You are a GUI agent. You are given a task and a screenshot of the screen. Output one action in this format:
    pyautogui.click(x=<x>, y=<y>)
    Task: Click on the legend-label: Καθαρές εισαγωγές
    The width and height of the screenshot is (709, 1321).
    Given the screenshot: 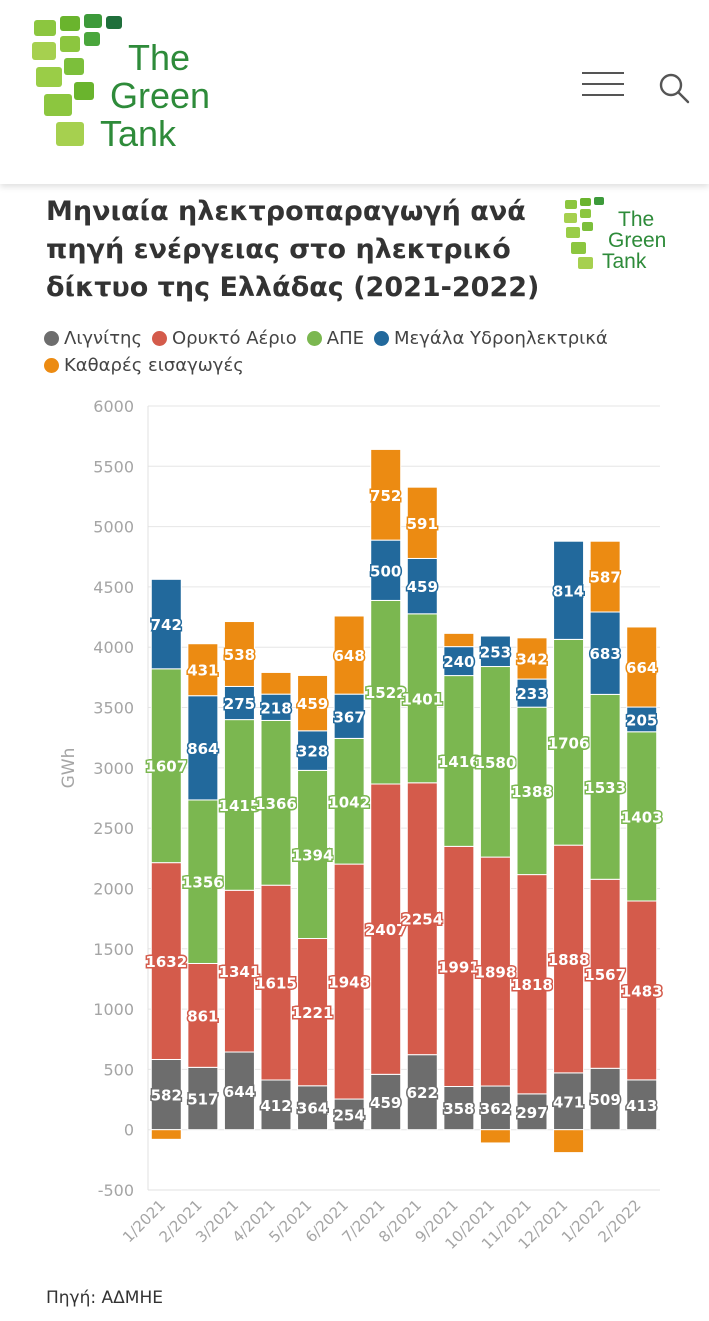 What is the action you would take?
    pyautogui.click(x=154, y=365)
    